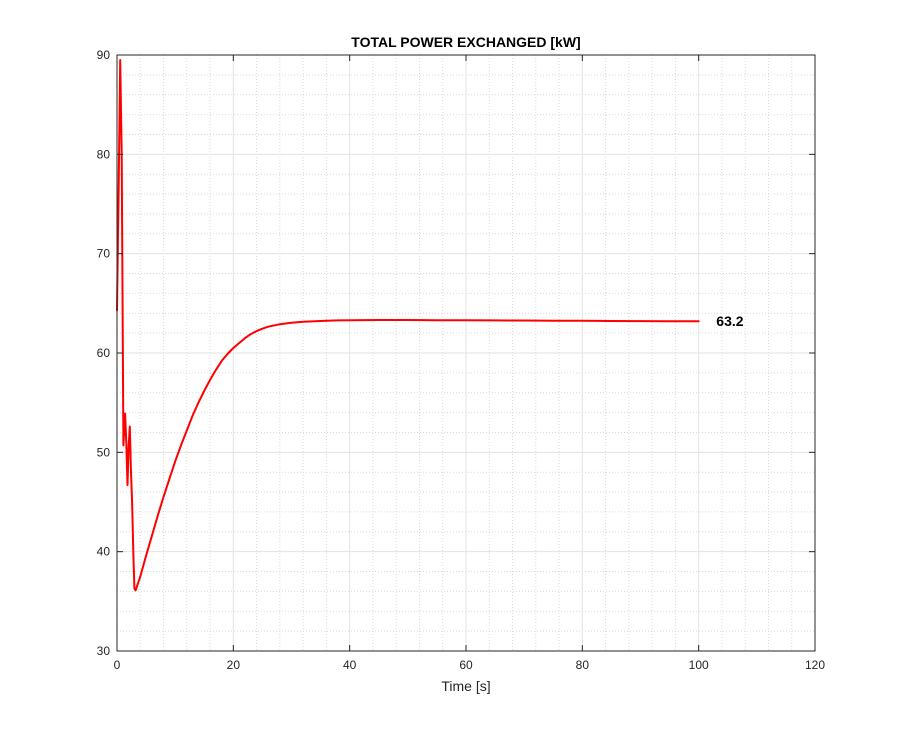  What do you see at coordinates (465, 42) in the screenshot?
I see `chart-title: TOTAL POWER EXCHANGED [kW]` at bounding box center [465, 42].